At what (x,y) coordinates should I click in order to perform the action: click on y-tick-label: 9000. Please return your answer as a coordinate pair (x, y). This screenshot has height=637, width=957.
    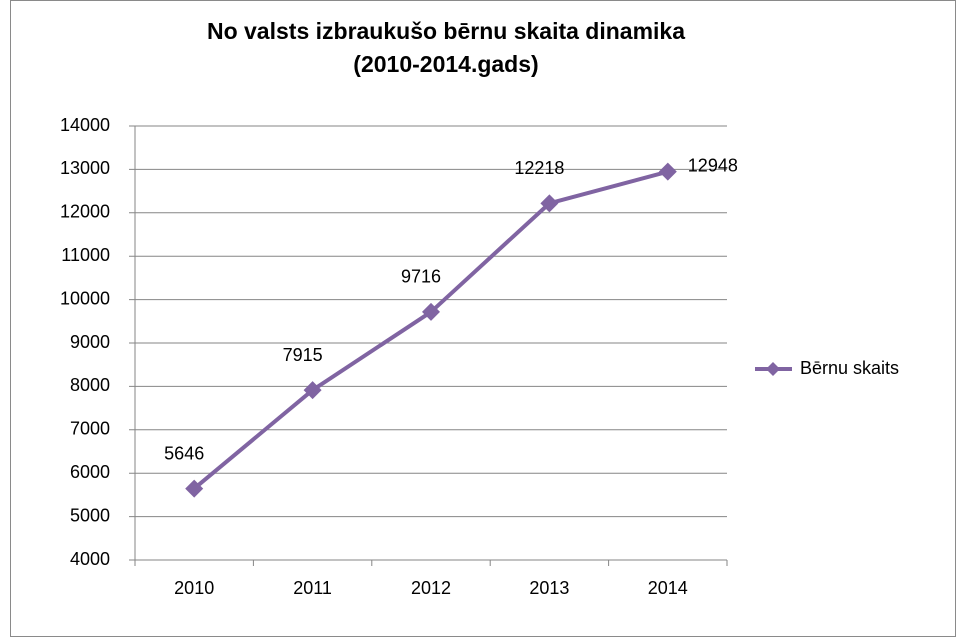
    Looking at the image, I should click on (90, 342).